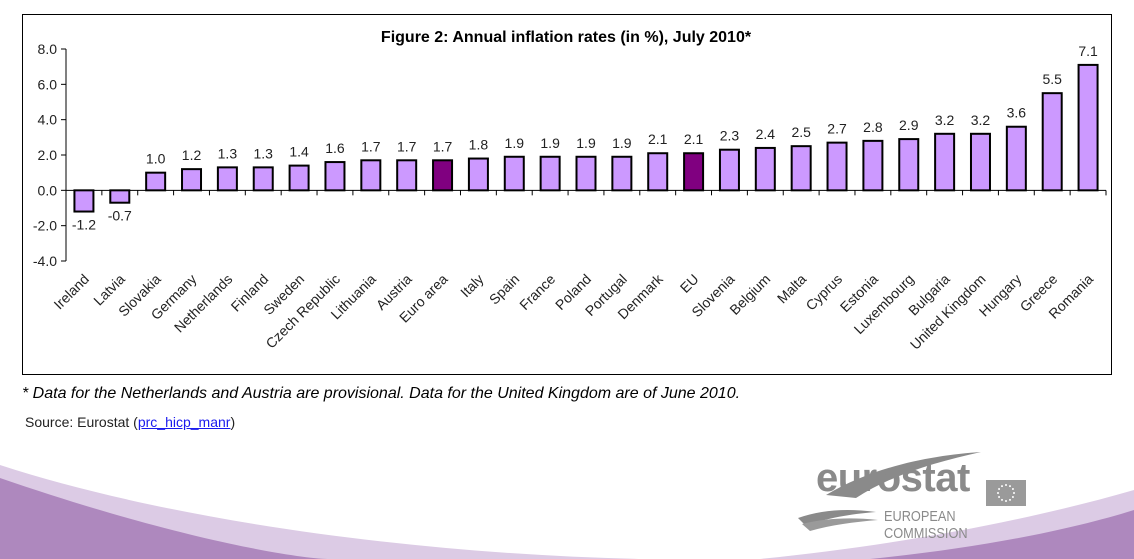 This screenshot has width=1134, height=559. What do you see at coordinates (1006, 493) in the screenshot?
I see `eu-flag-icon` at bounding box center [1006, 493].